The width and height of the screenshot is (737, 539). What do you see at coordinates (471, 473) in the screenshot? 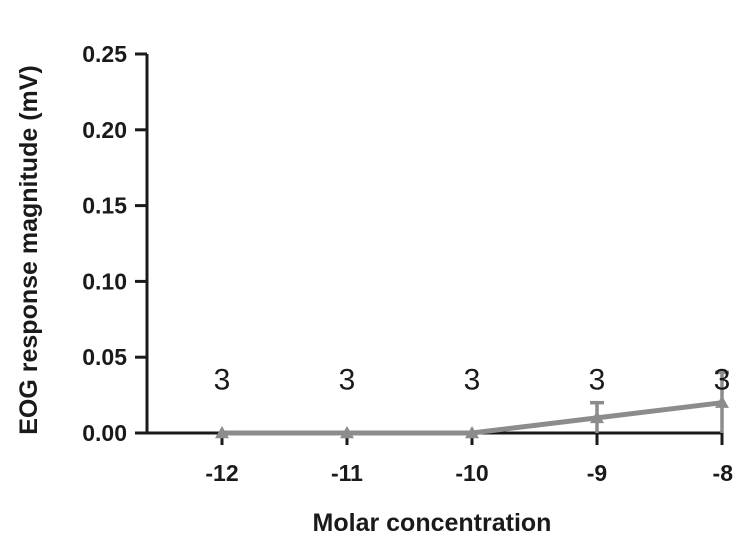
I see `x-tick-label: -10` at bounding box center [471, 473].